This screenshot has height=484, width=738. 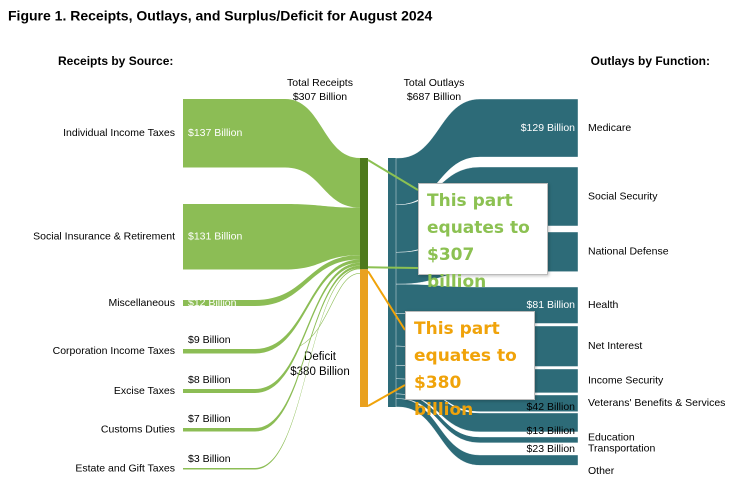 What do you see at coordinates (209, 459) in the screenshot?
I see `value-label: $3 Billion` at bounding box center [209, 459].